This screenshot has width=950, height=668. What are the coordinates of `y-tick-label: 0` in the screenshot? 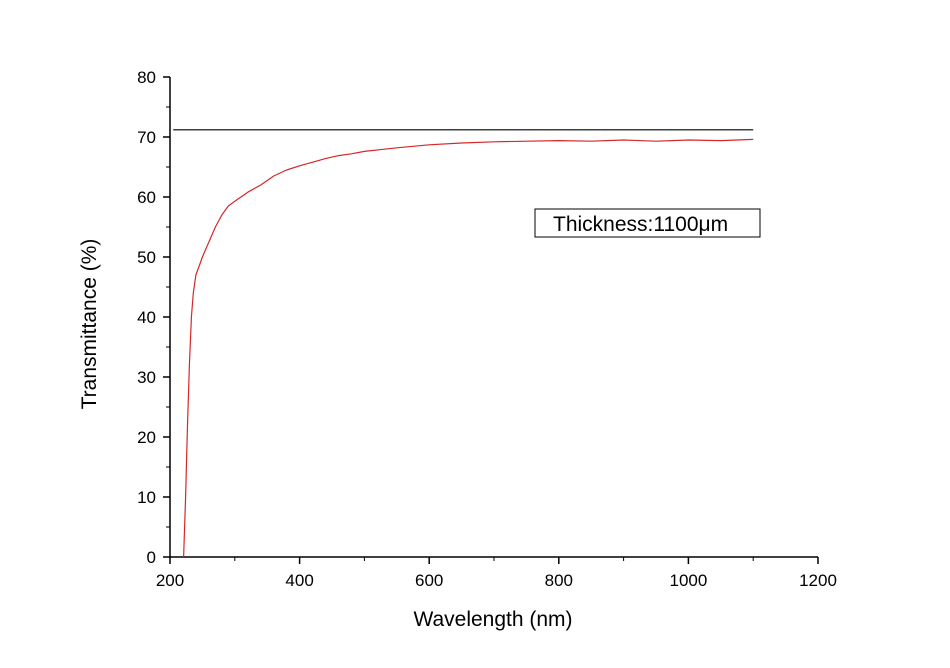 It's located at (151, 557).